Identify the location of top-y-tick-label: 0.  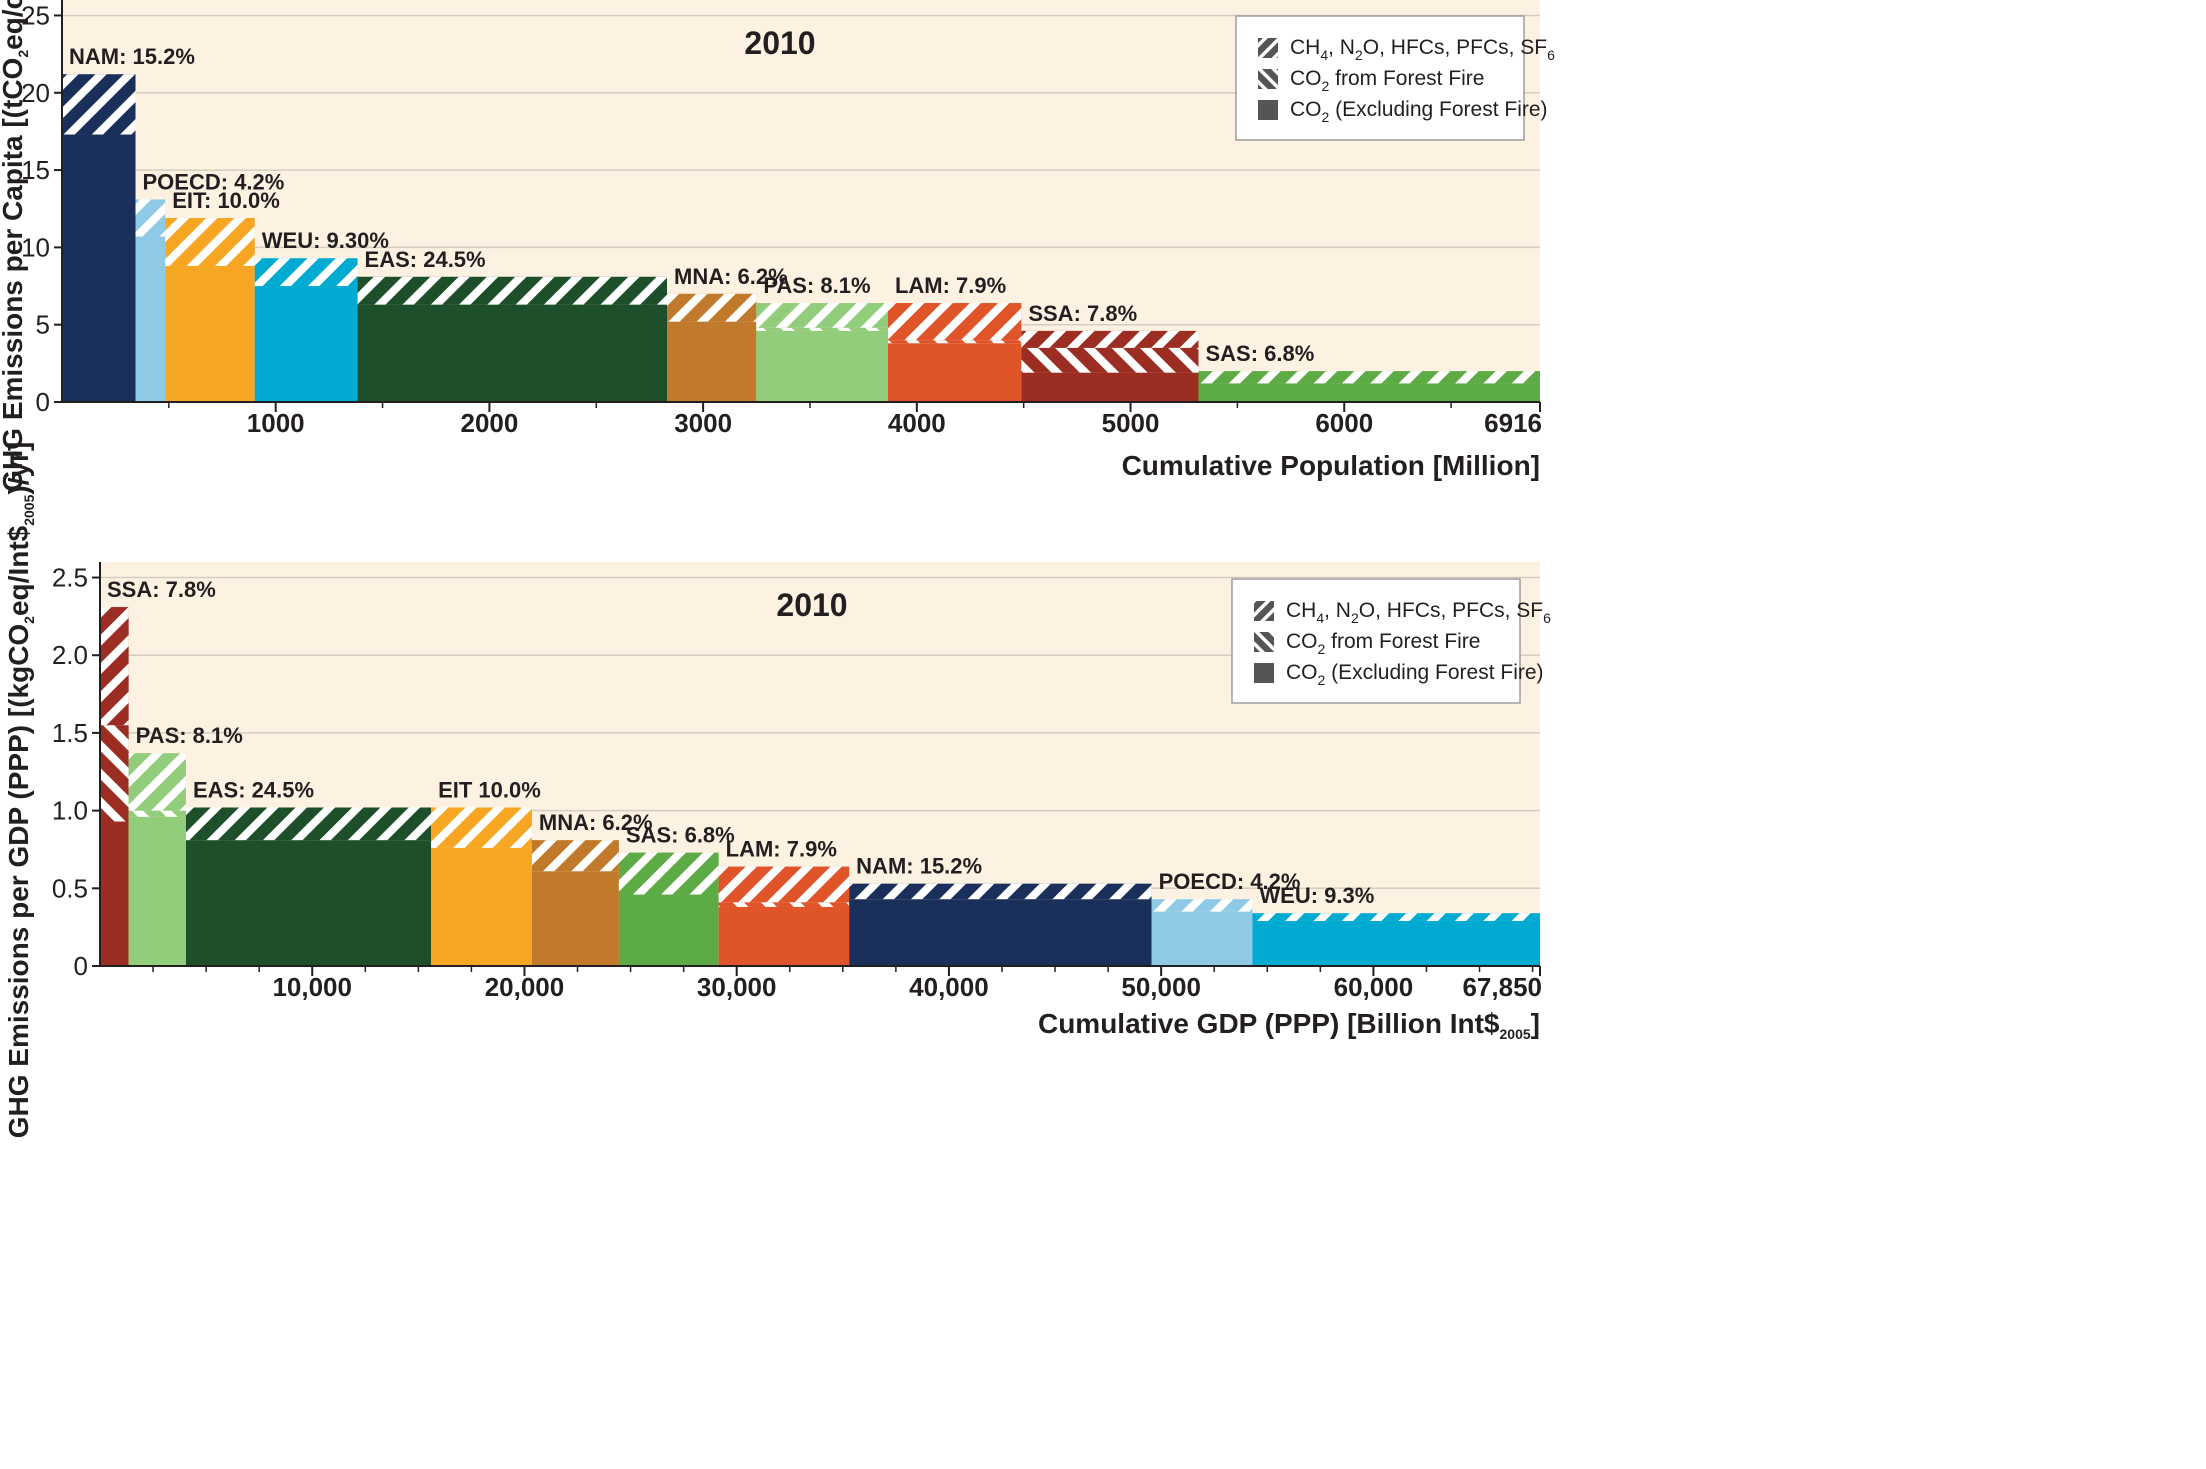
(43, 402).